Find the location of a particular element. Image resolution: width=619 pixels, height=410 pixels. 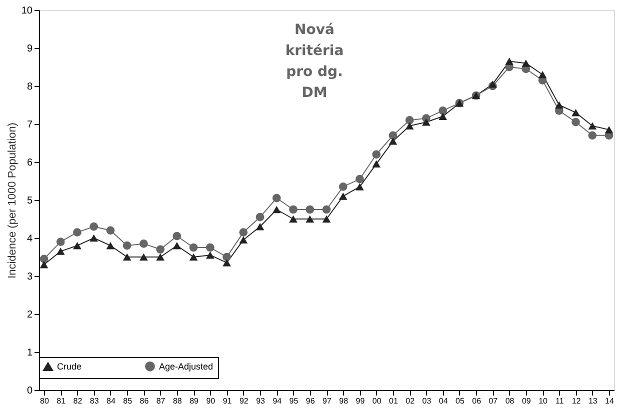

y-tick-label: 3 is located at coordinates (29, 277).